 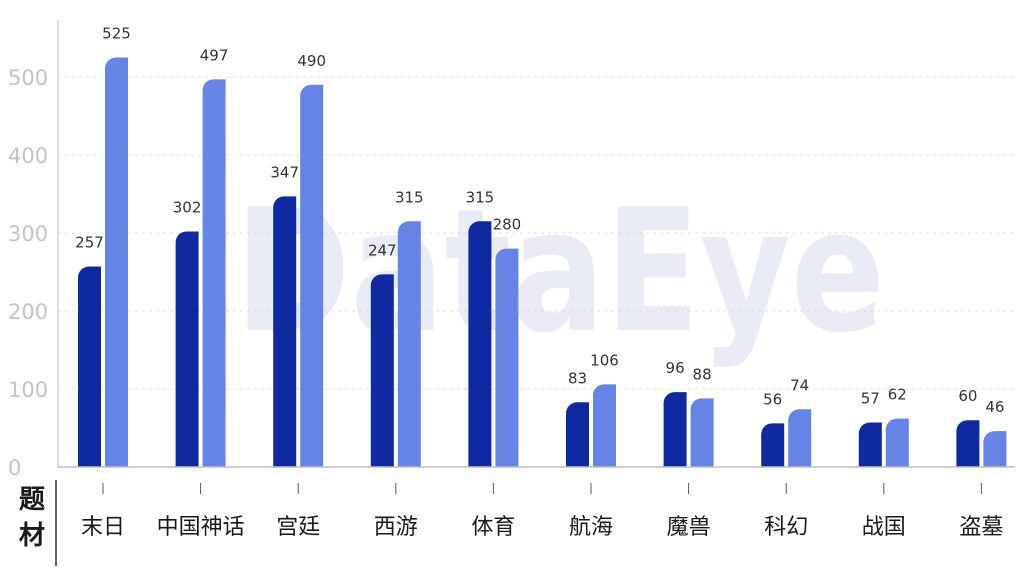 What do you see at coordinates (799, 385) in the screenshot?
I see `data-label: 74` at bounding box center [799, 385].